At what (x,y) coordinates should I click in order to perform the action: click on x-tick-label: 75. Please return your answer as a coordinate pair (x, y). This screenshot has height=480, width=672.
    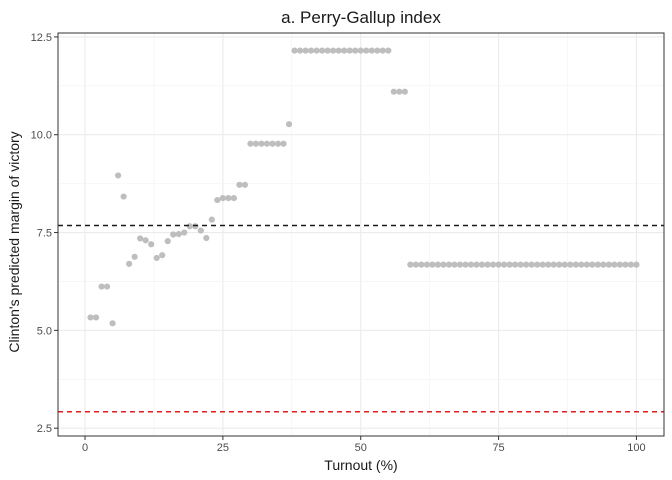
    Looking at the image, I should click on (498, 448).